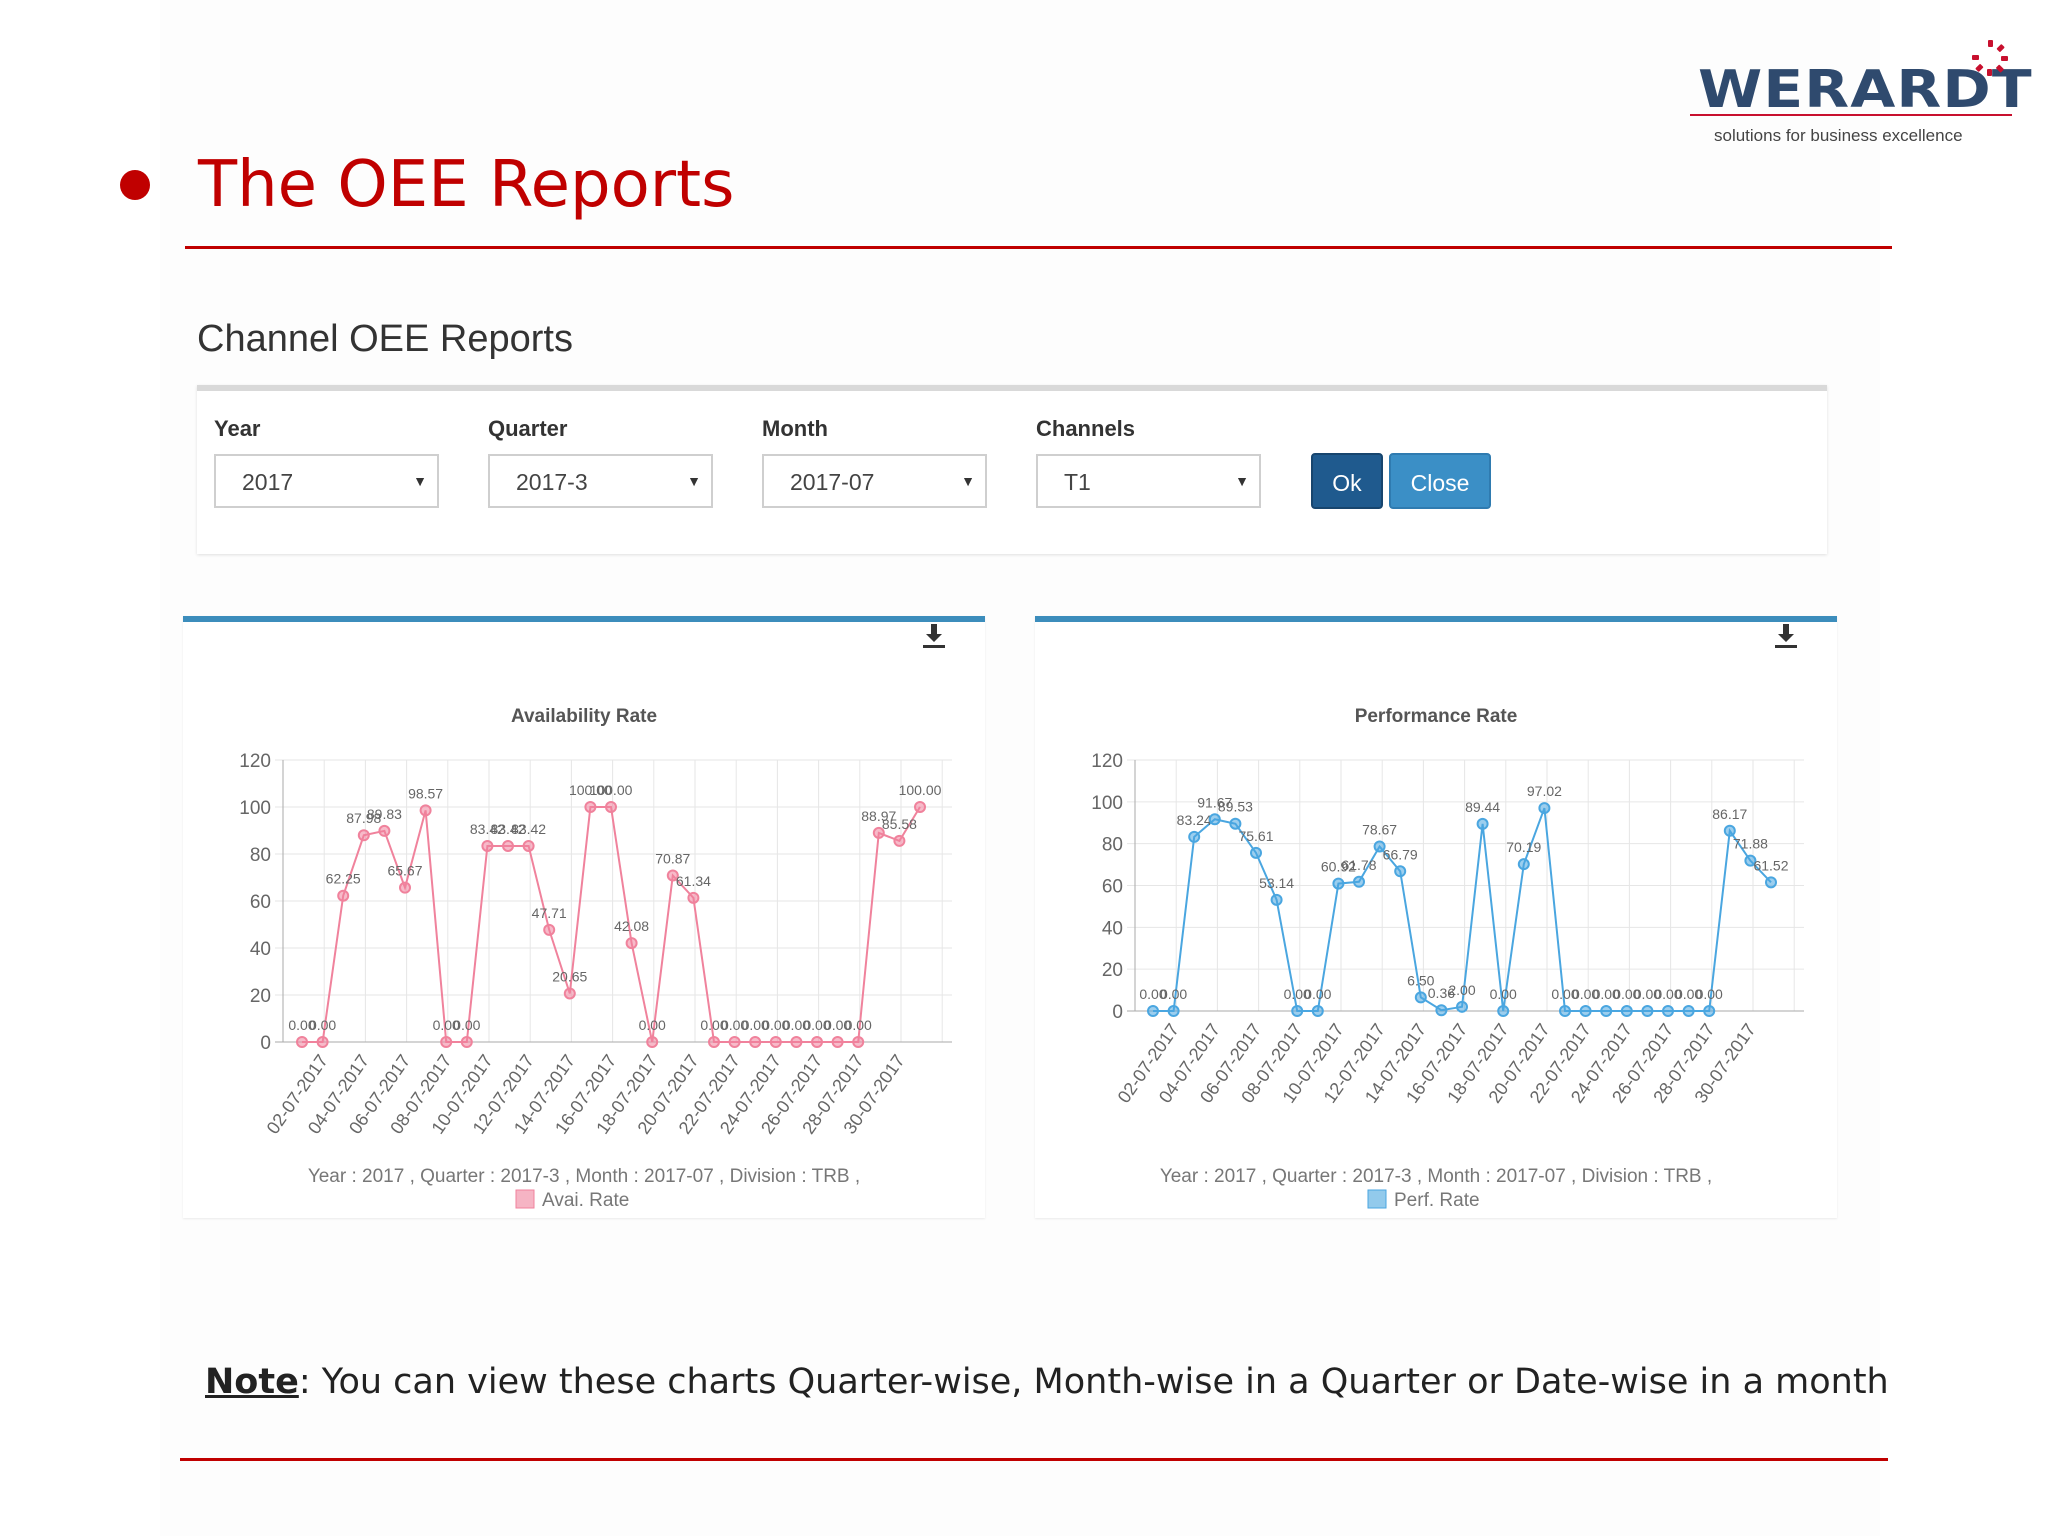 This screenshot has width=2048, height=1536. Describe the element at coordinates (425, 793) in the screenshot. I see `data-label: 98.57` at that location.